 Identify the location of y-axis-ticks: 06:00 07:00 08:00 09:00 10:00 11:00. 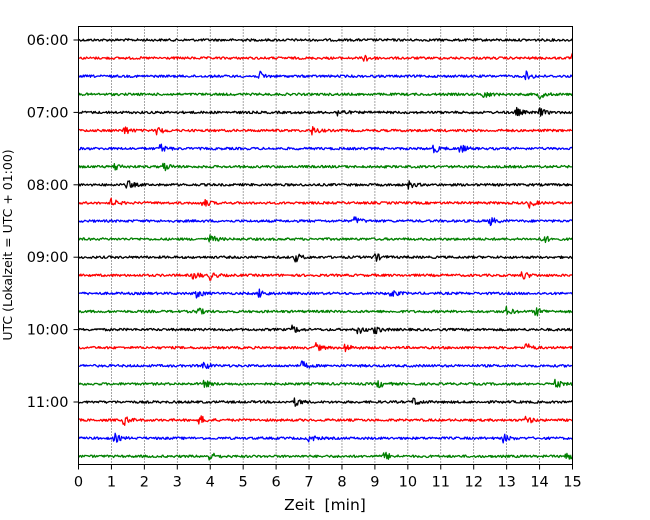
(53, 222).